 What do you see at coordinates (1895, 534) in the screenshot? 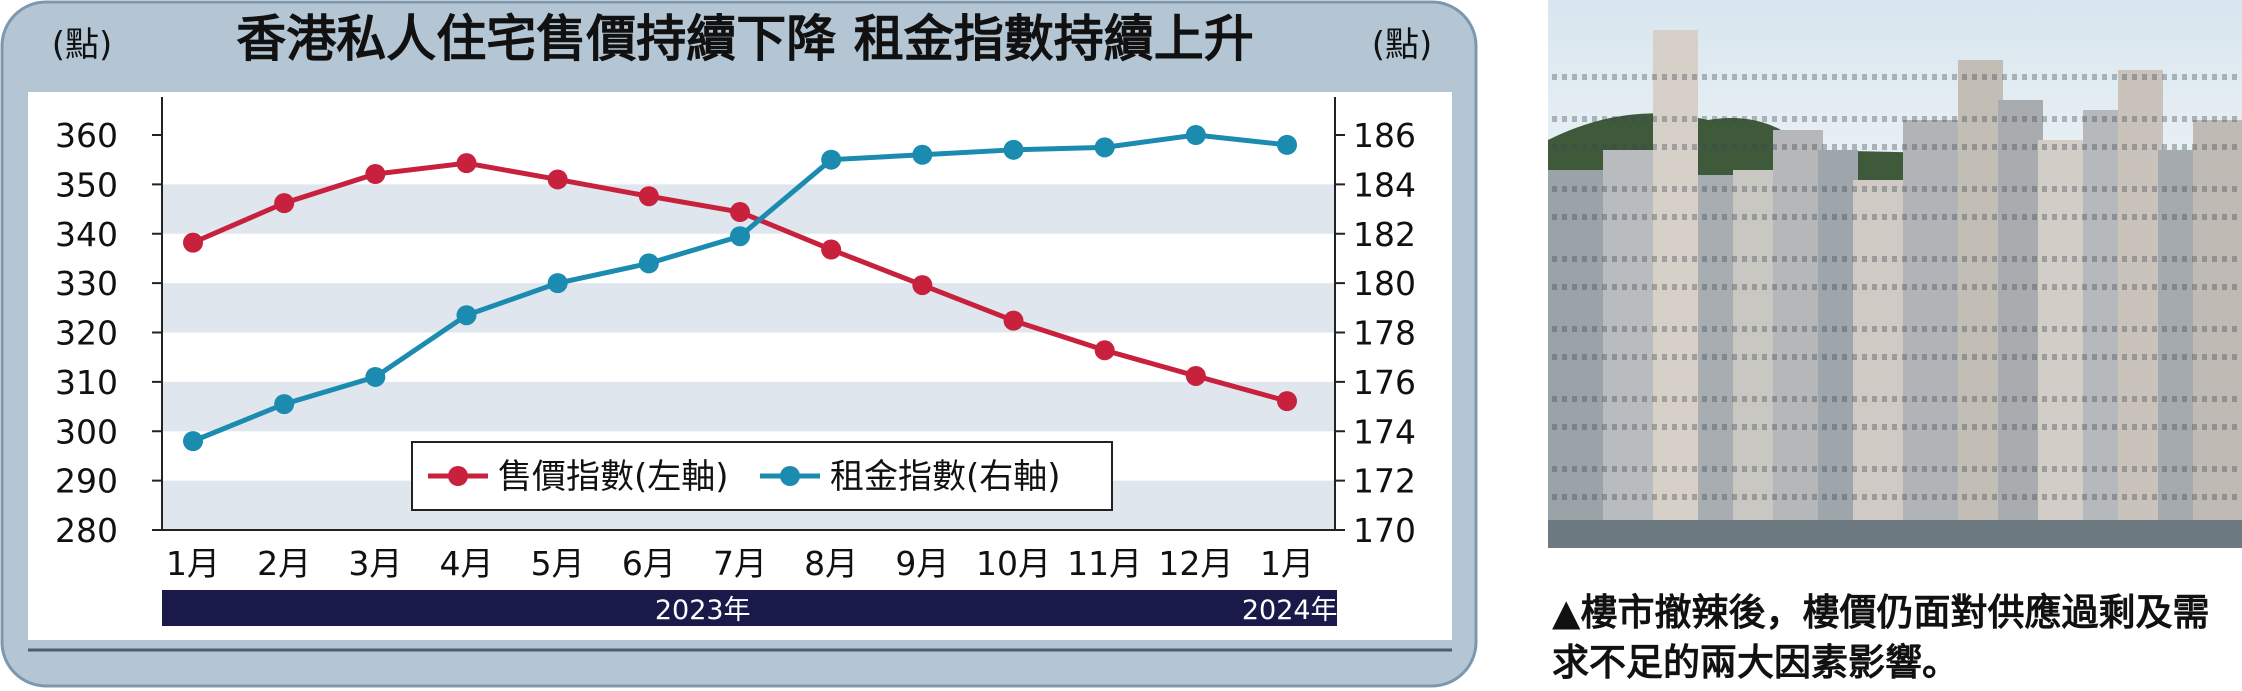
I see `harbour-front` at bounding box center [1895, 534].